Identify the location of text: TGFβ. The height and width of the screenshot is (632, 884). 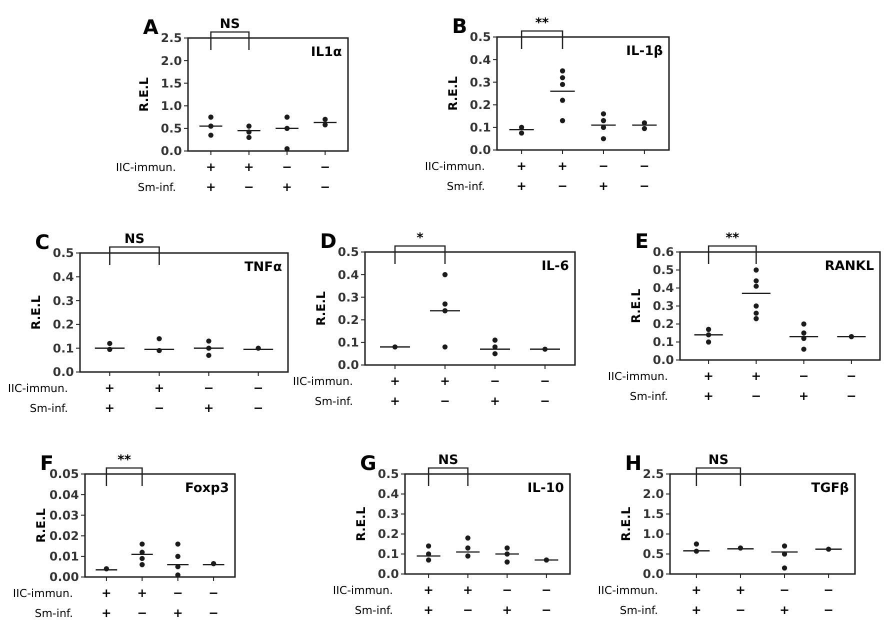
(830, 488).